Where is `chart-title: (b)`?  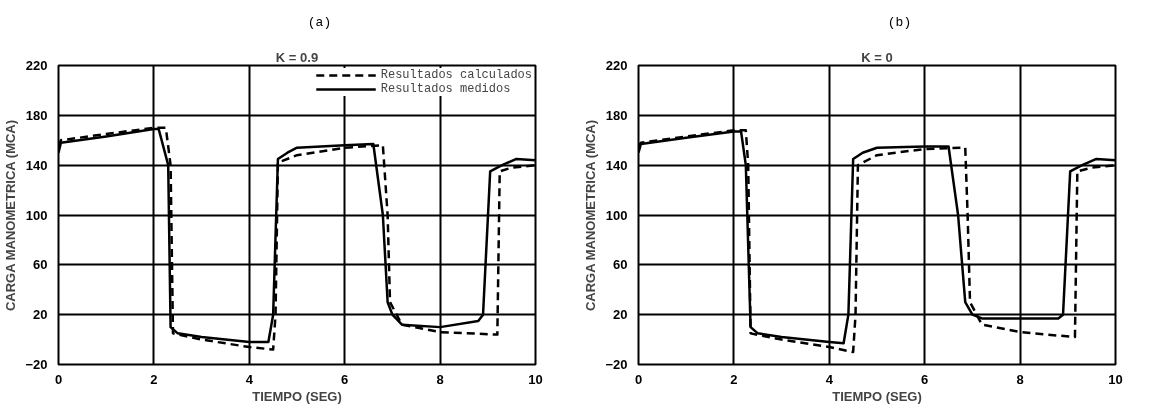
chart-title: (b) is located at coordinates (899, 22).